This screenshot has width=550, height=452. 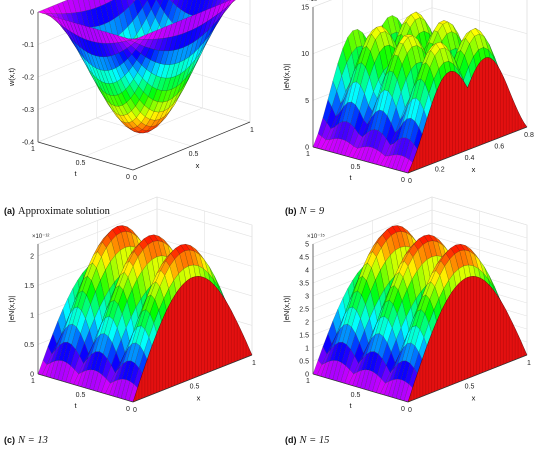 What do you see at coordinates (307, 297) in the screenshot?
I see `z-tick-label: 3` at bounding box center [307, 297].